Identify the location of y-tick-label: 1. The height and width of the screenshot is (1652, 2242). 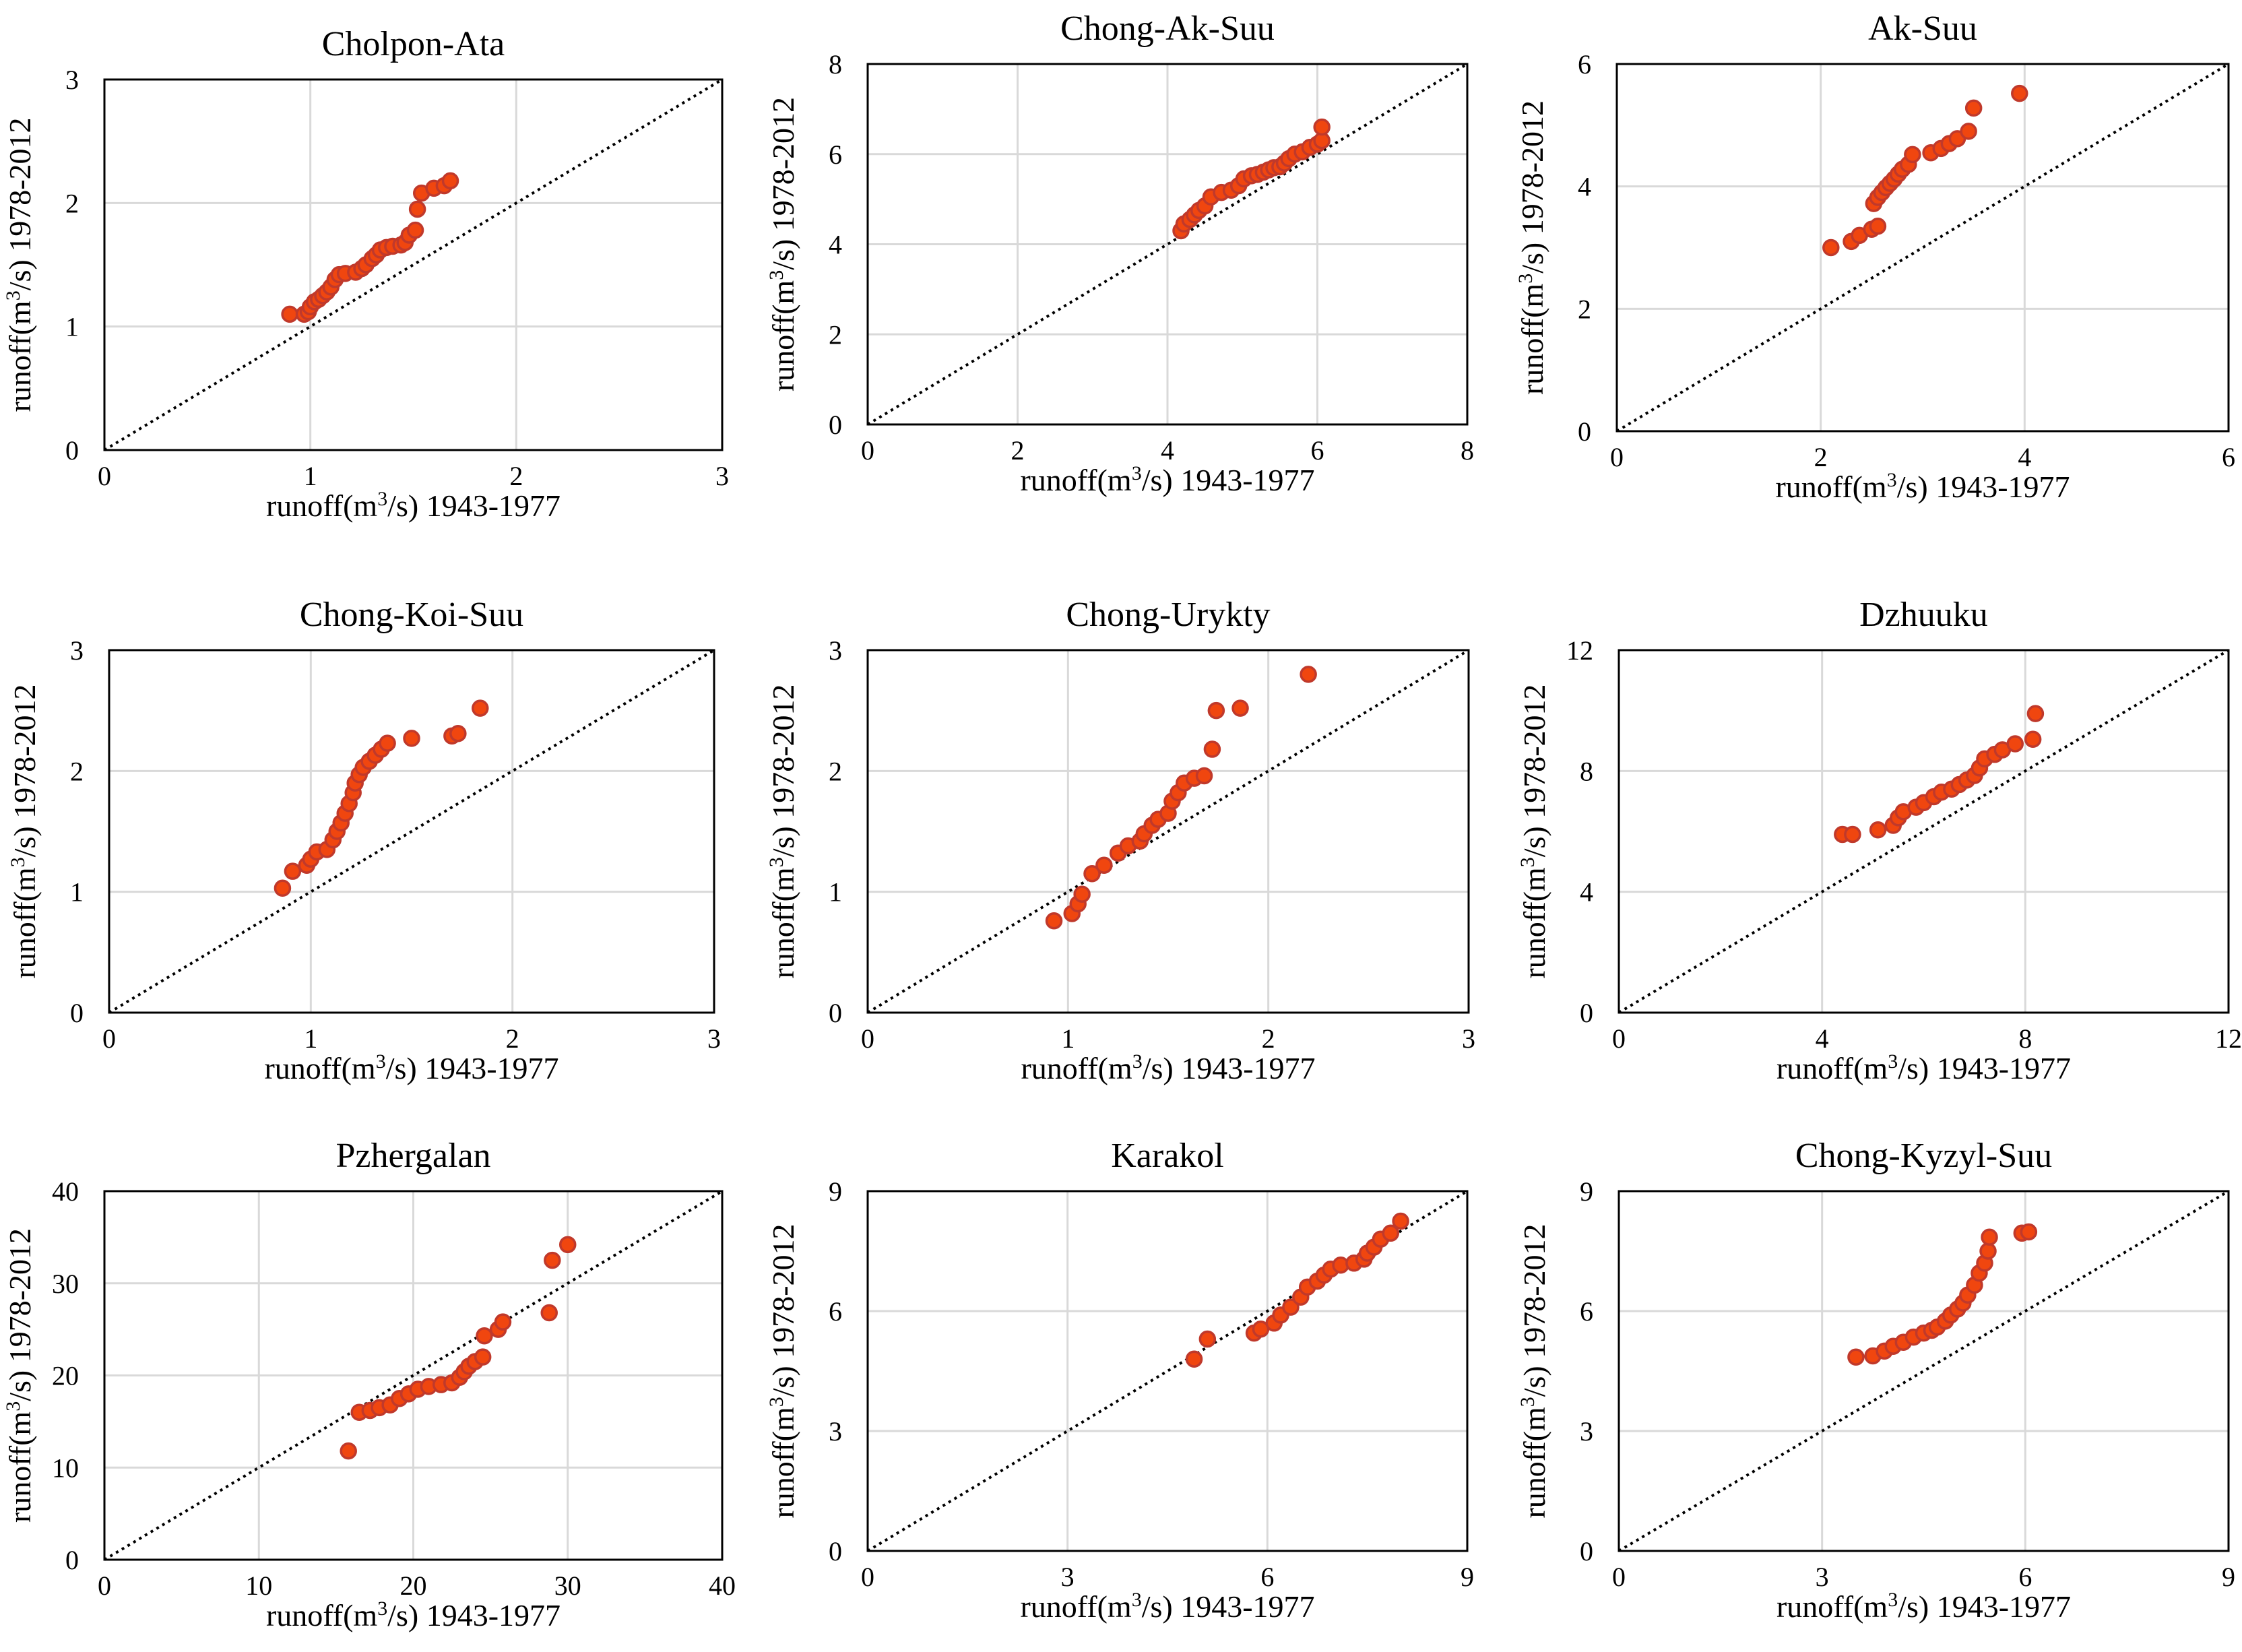
(835, 892).